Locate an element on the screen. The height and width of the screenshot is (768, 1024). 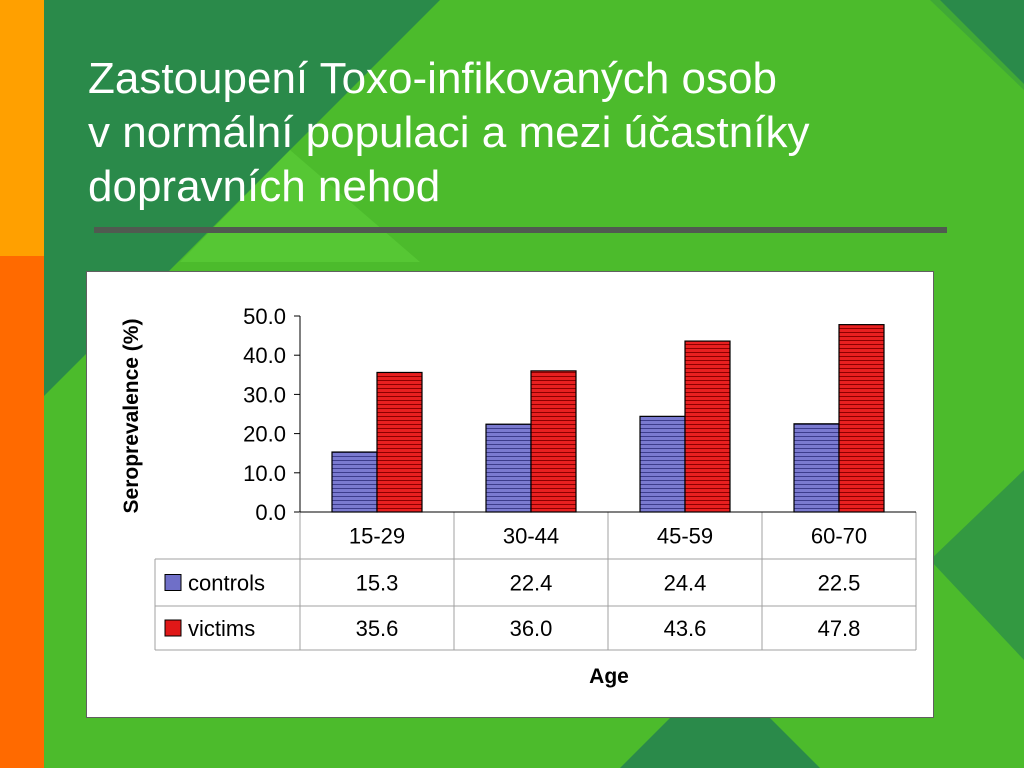
y-tick-label: 50.0 is located at coordinates (264, 316).